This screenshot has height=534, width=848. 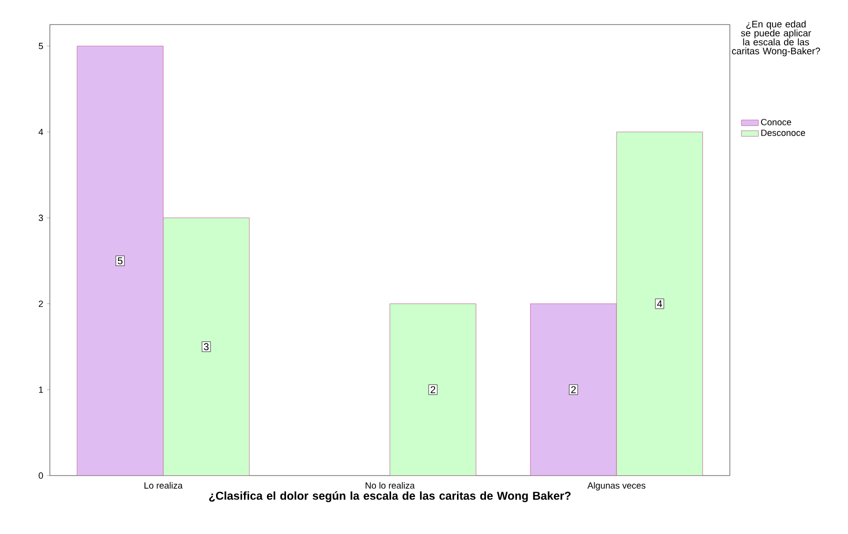 What do you see at coordinates (41, 475) in the screenshot?
I see `y-tick-label: 0` at bounding box center [41, 475].